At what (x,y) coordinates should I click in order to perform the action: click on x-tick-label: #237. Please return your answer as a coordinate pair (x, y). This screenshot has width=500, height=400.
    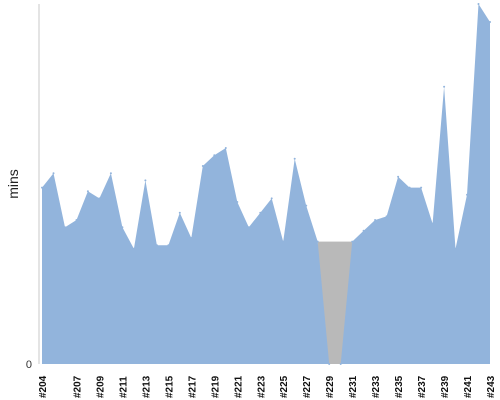
    Looking at the image, I should click on (422, 386).